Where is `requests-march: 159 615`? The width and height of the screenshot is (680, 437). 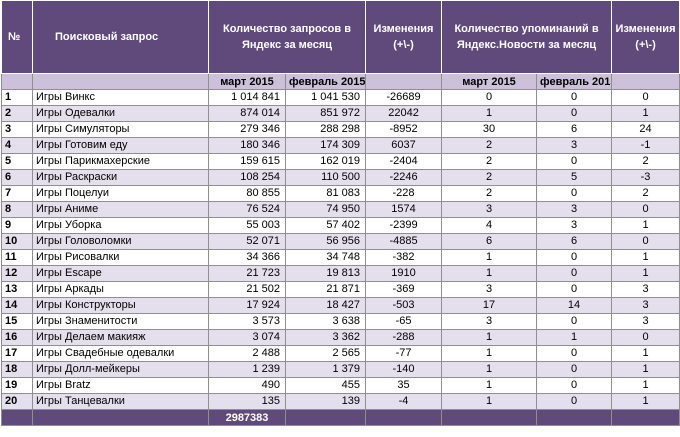
requests-march: 159 615 is located at coordinates (247, 161).